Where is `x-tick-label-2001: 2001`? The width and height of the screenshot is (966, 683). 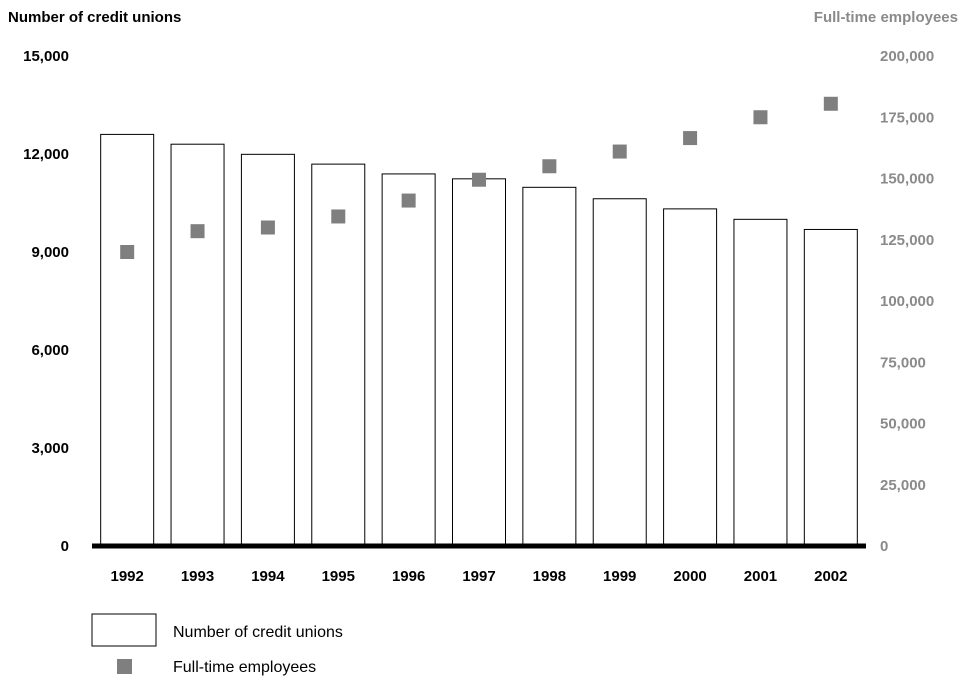
x-tick-label-2001: 2001 is located at coordinates (760, 576).